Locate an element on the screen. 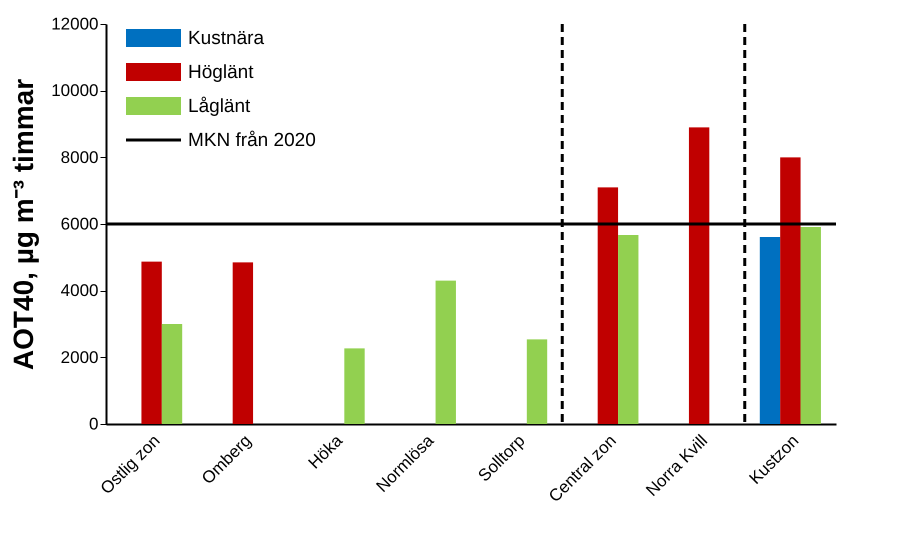 This screenshot has width=904, height=541. y-tick-label: 6000 is located at coordinates (79, 224).